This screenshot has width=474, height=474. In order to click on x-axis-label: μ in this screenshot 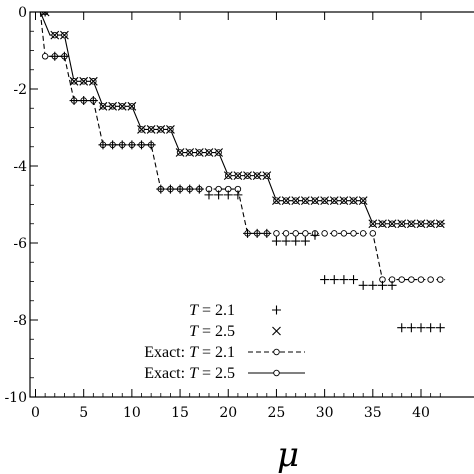, I will do `click(288, 454)`.